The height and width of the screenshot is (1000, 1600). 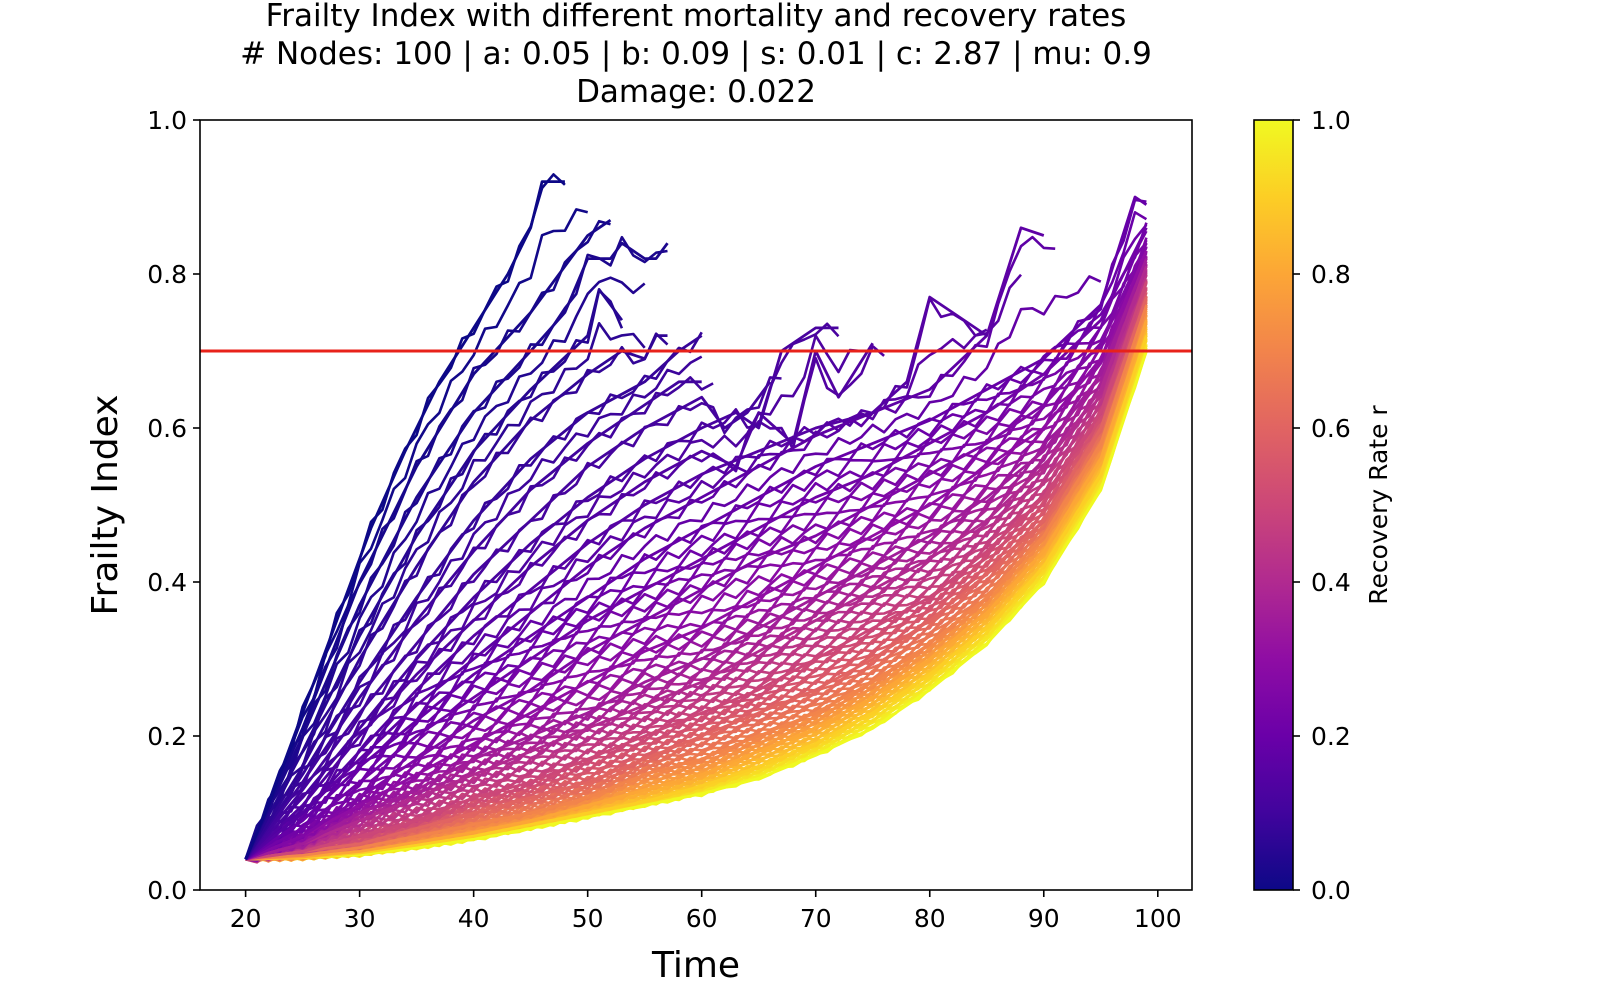 I want to click on colorbar-label: Recovery Rate r, so click(x=1378, y=505).